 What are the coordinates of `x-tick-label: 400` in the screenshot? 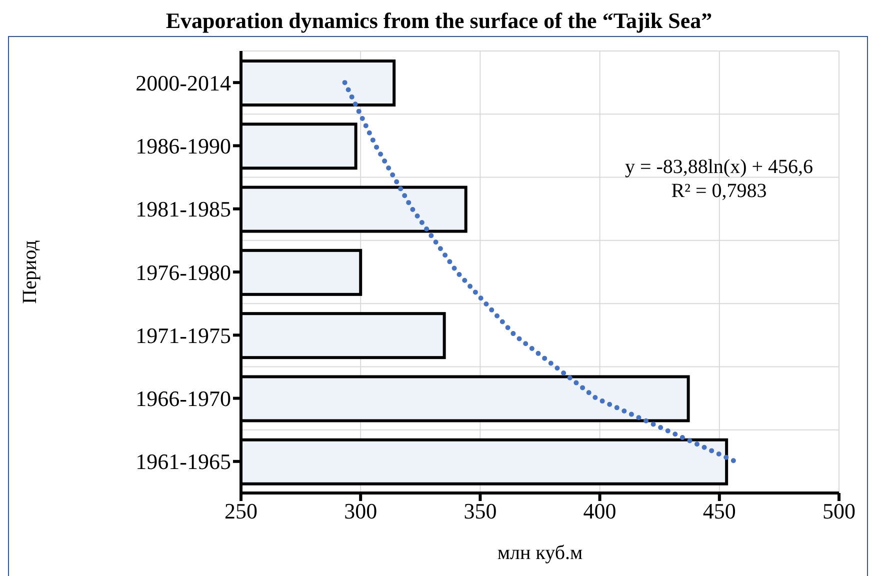 It's located at (599, 511).